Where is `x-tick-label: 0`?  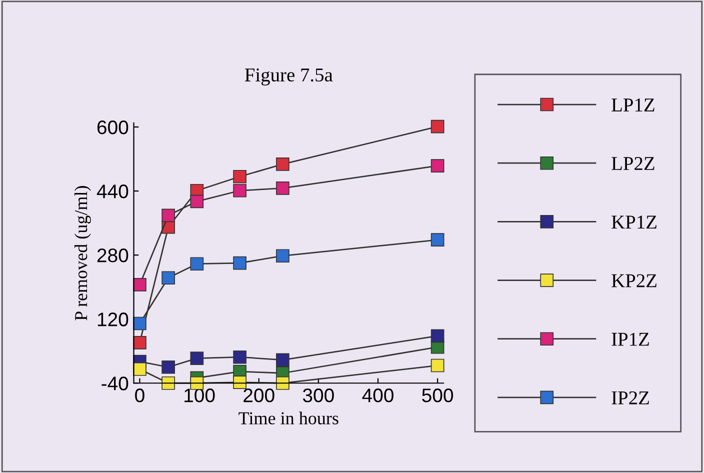
x-tick-label: 0 is located at coordinates (139, 395).